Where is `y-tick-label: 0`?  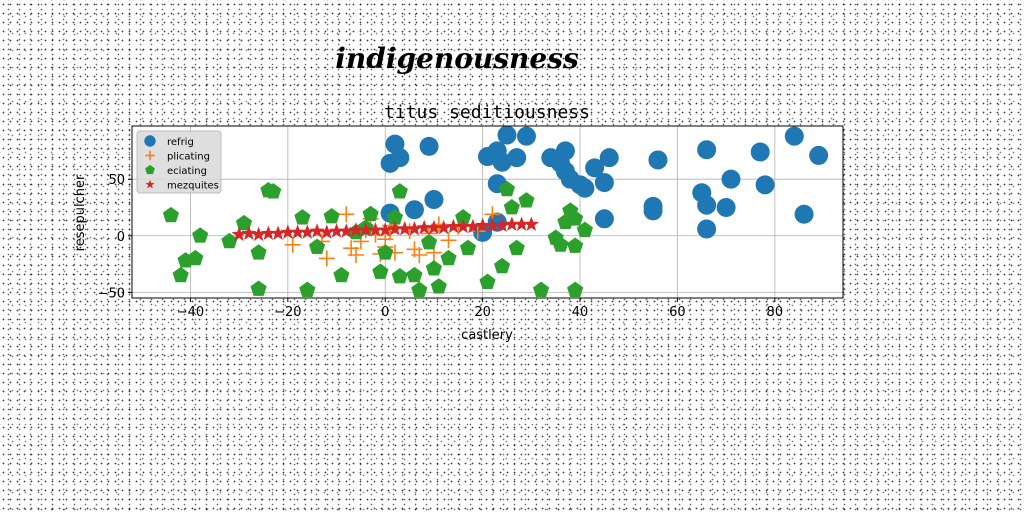
y-tick-label: 0 is located at coordinates (121, 237).